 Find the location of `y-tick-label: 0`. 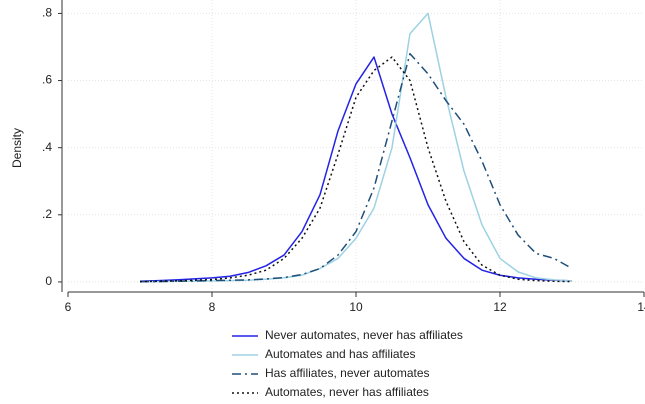

y-tick-label: 0 is located at coordinates (48, 281).